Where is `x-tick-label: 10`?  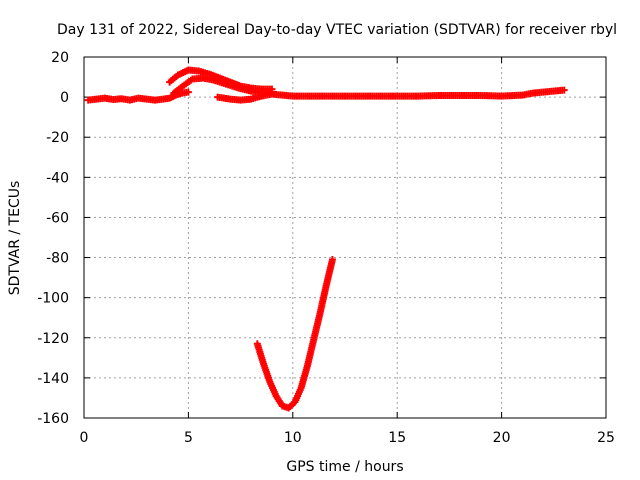
x-tick-label: 10 is located at coordinates (293, 438).